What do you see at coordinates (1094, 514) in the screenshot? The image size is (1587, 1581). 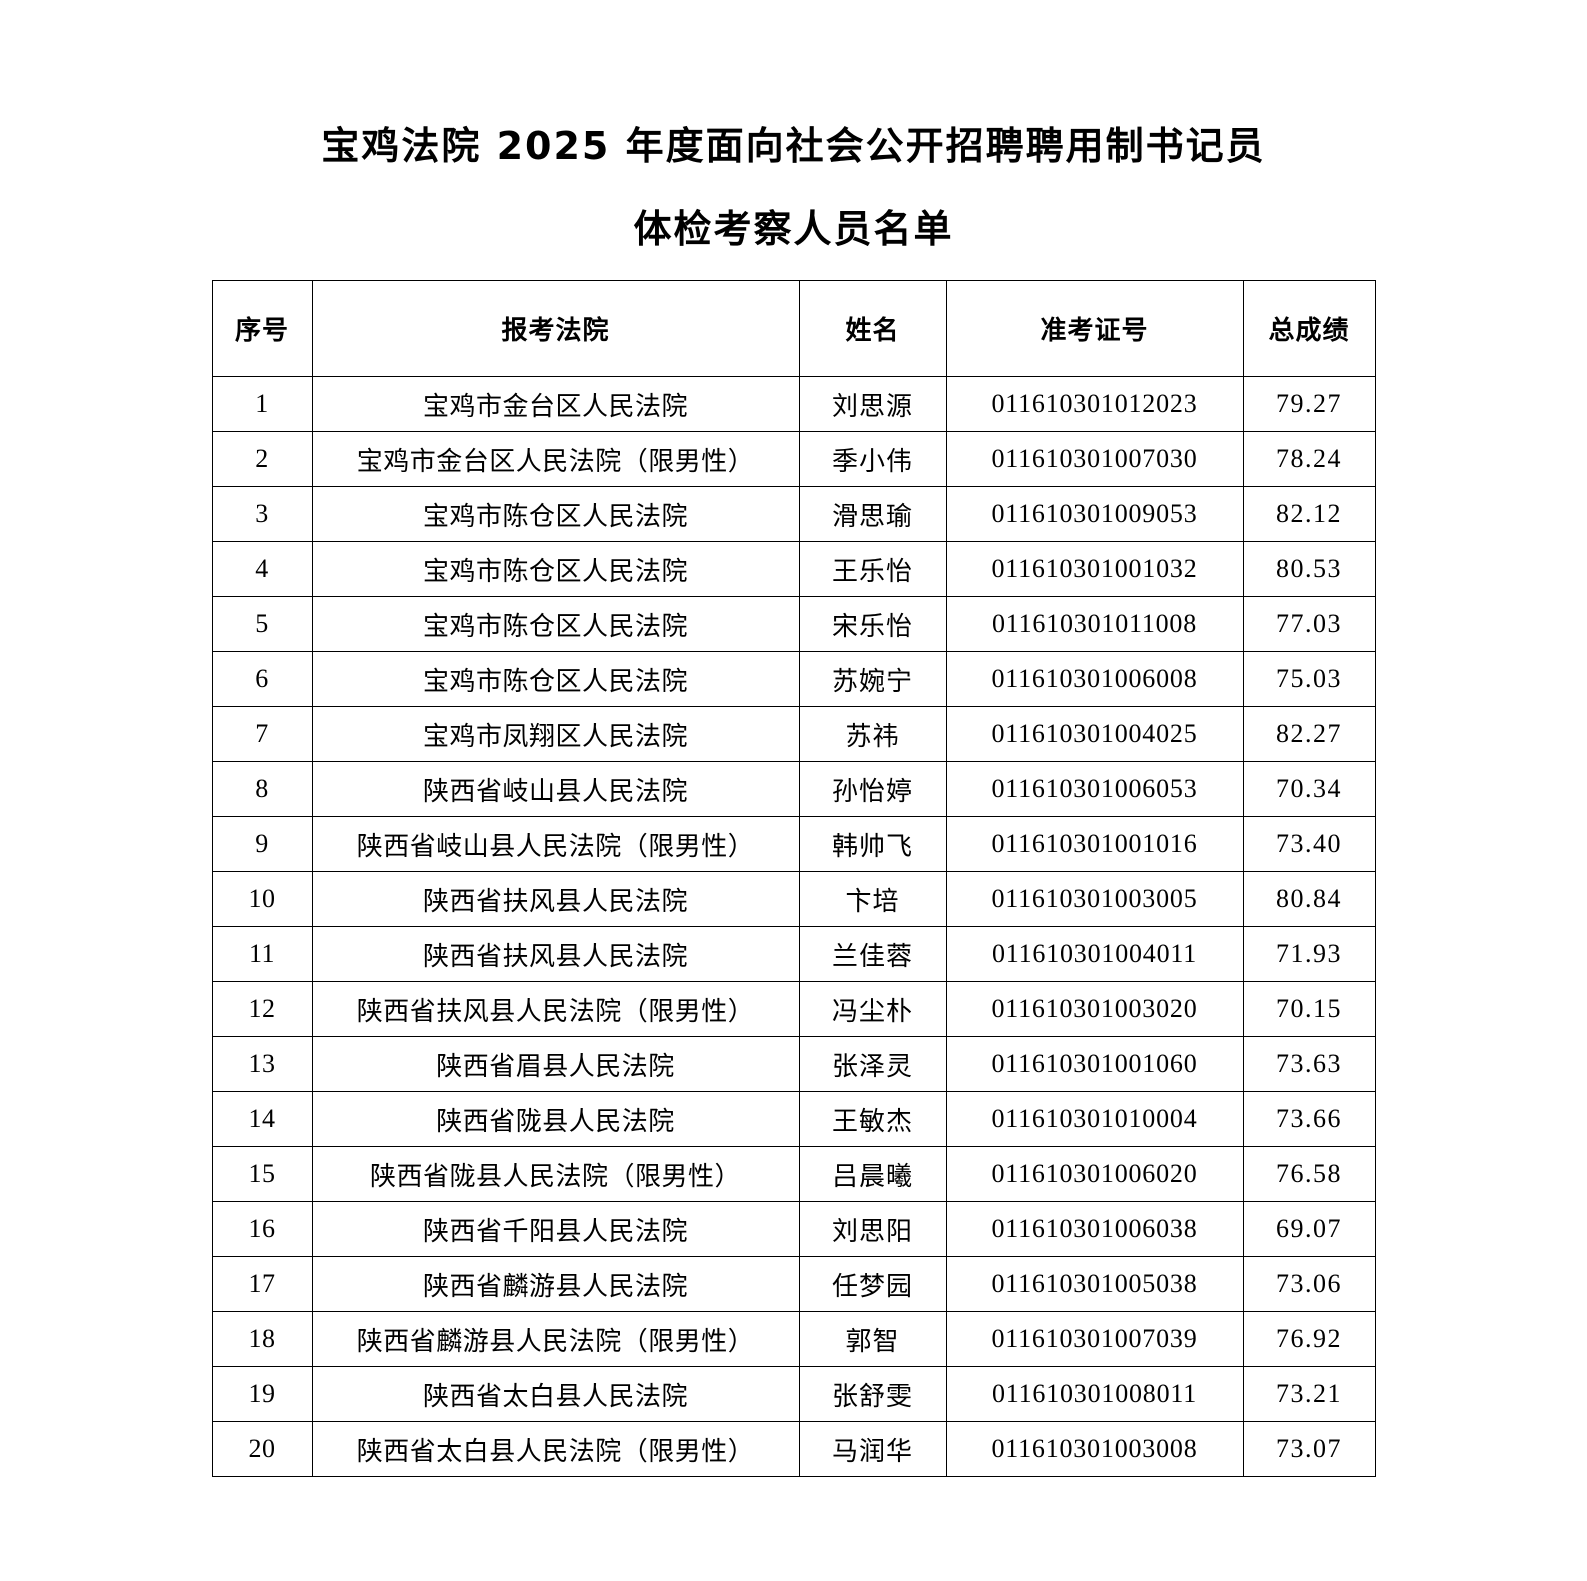 I see `cell-exam-no: 011610301009053` at bounding box center [1094, 514].